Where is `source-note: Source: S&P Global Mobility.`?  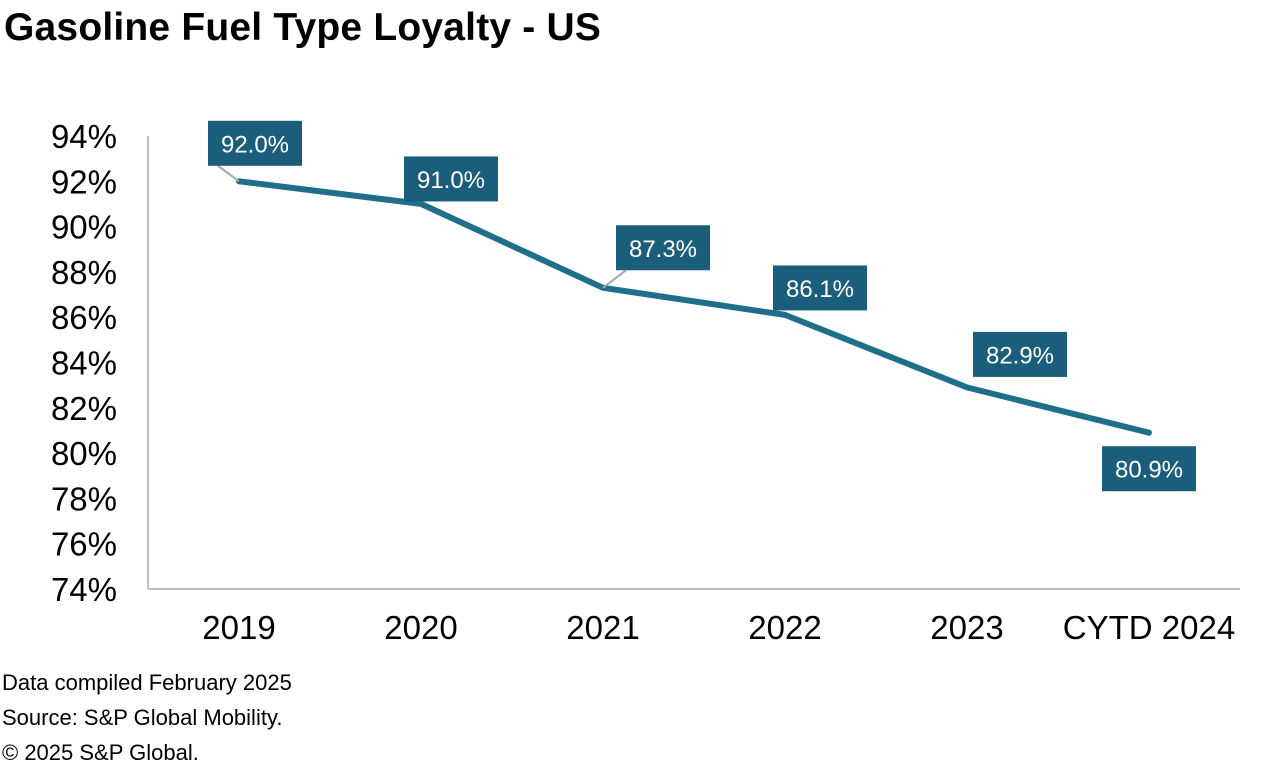 source-note: Source: S&P Global Mobility. is located at coordinates (142, 717).